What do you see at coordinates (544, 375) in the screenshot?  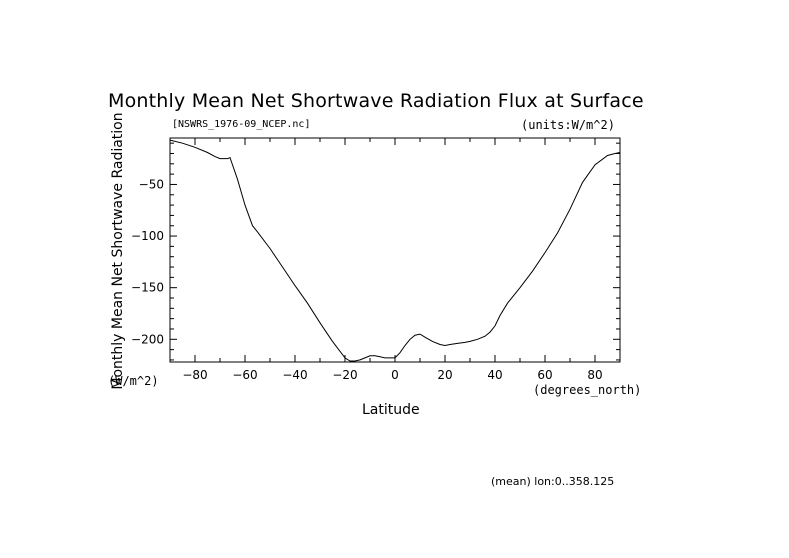 I see `x-tick-label: 60` at bounding box center [544, 375].